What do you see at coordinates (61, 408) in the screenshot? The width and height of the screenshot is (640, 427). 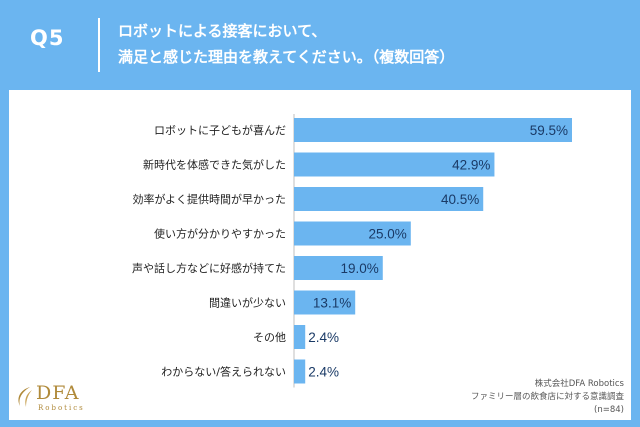 I see `logo-sub: Robotics` at bounding box center [61, 408].